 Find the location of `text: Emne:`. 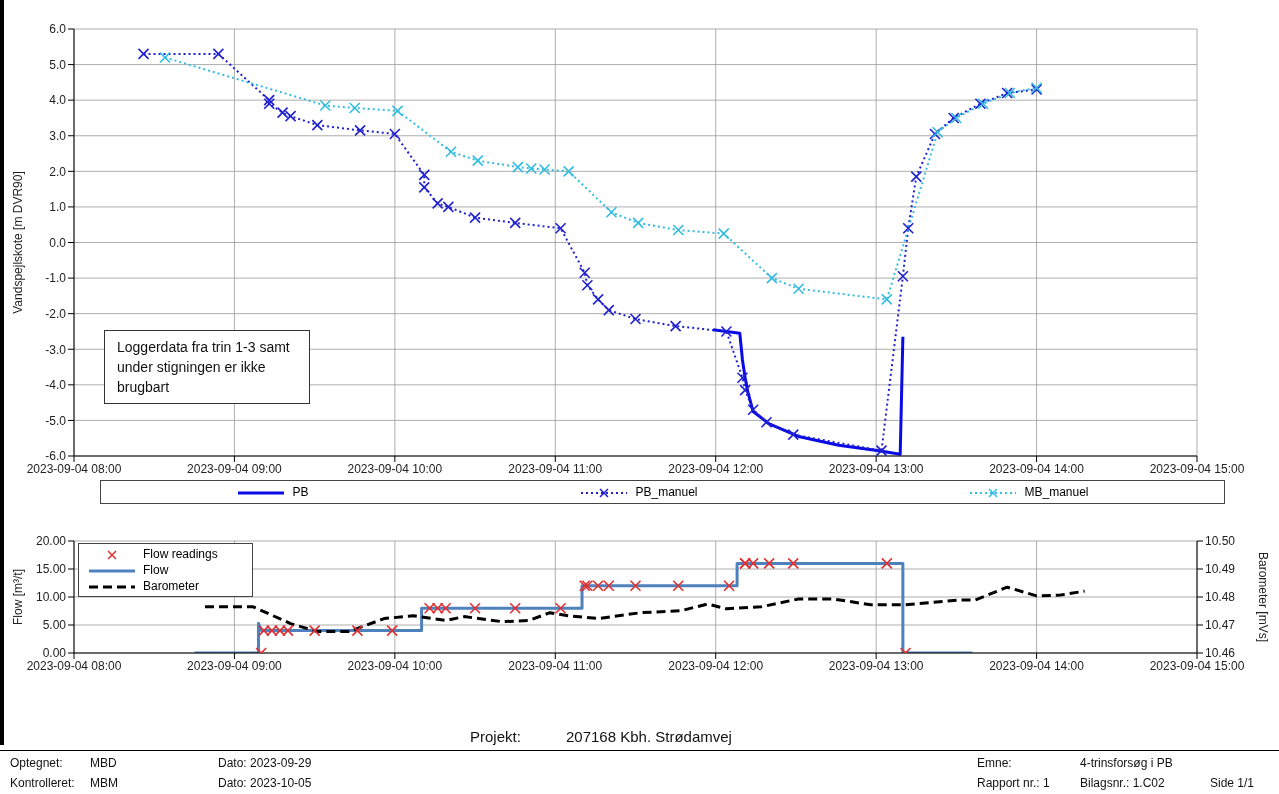

text: Emne: is located at coordinates (994, 763).